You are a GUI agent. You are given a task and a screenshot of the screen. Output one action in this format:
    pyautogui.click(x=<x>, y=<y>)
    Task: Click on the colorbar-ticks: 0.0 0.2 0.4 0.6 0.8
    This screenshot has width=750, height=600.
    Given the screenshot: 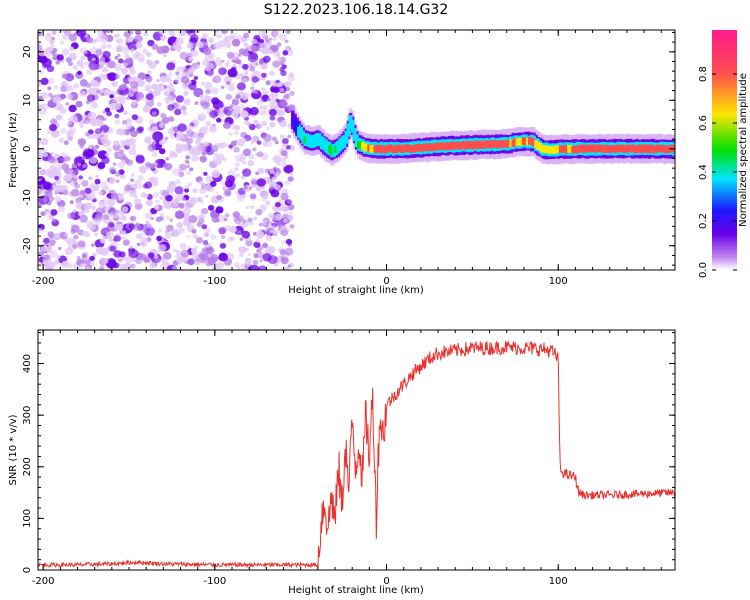 What is the action you would take?
    pyautogui.click(x=717, y=172)
    